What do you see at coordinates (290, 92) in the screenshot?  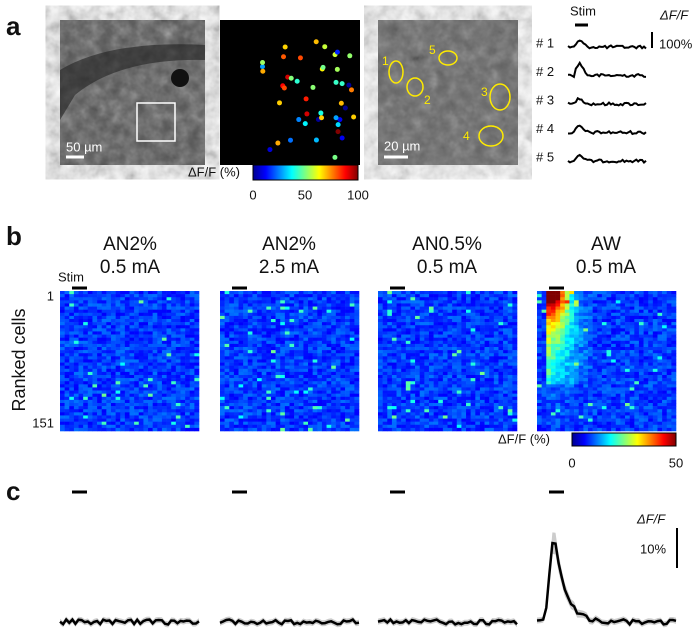 I see `image` at bounding box center [290, 92].